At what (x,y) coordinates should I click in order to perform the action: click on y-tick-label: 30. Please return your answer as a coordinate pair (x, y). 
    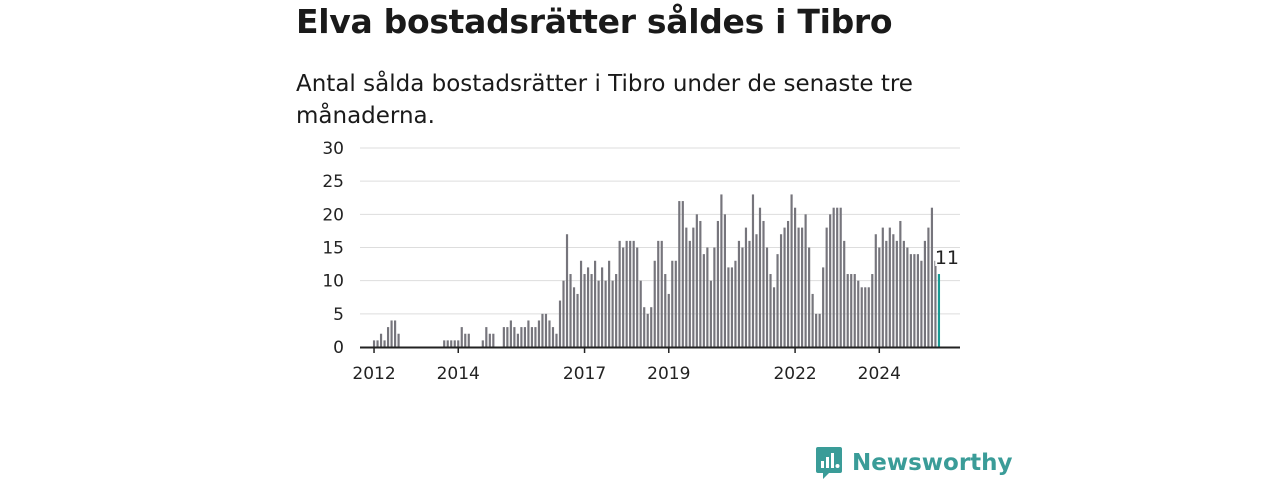
    Looking at the image, I should click on (333, 149).